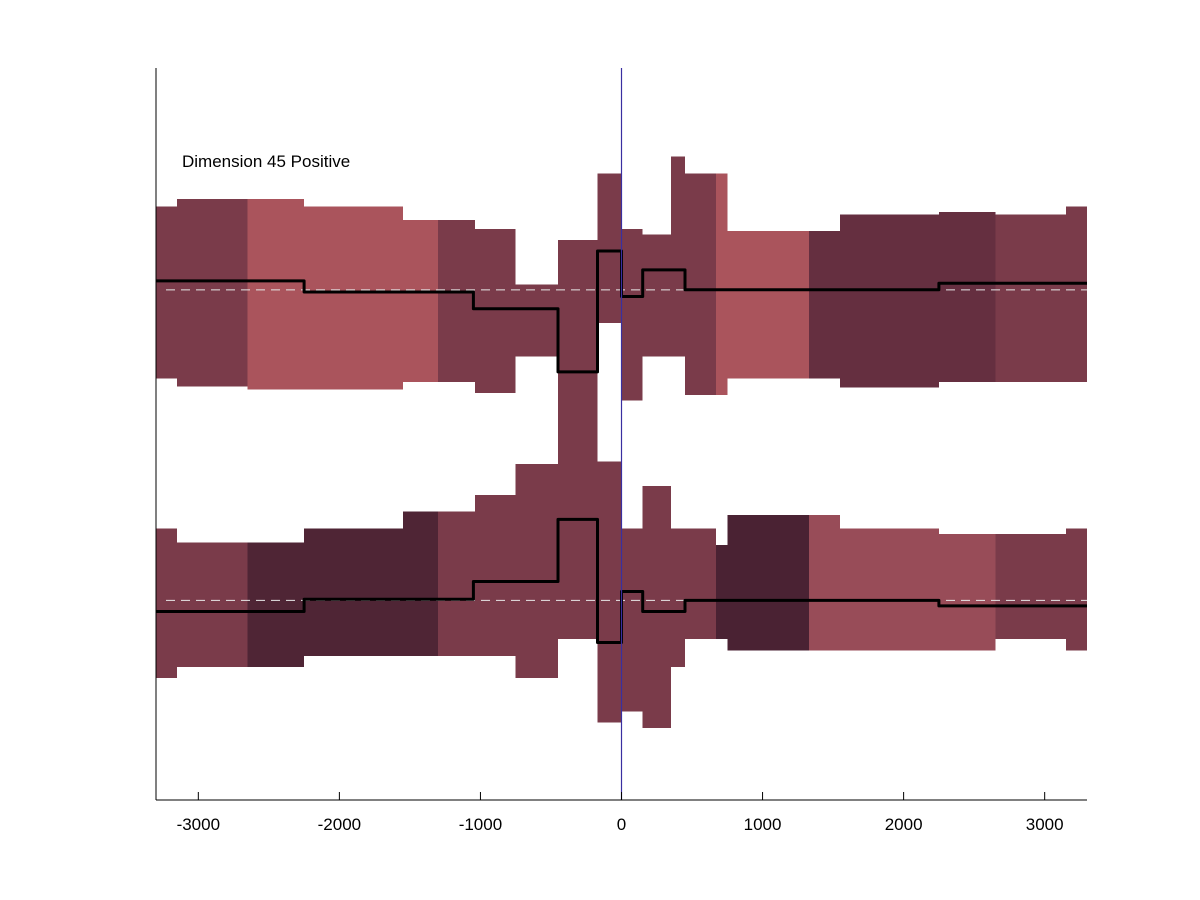  I want to click on x-tick-label: -3000, so click(198, 824).